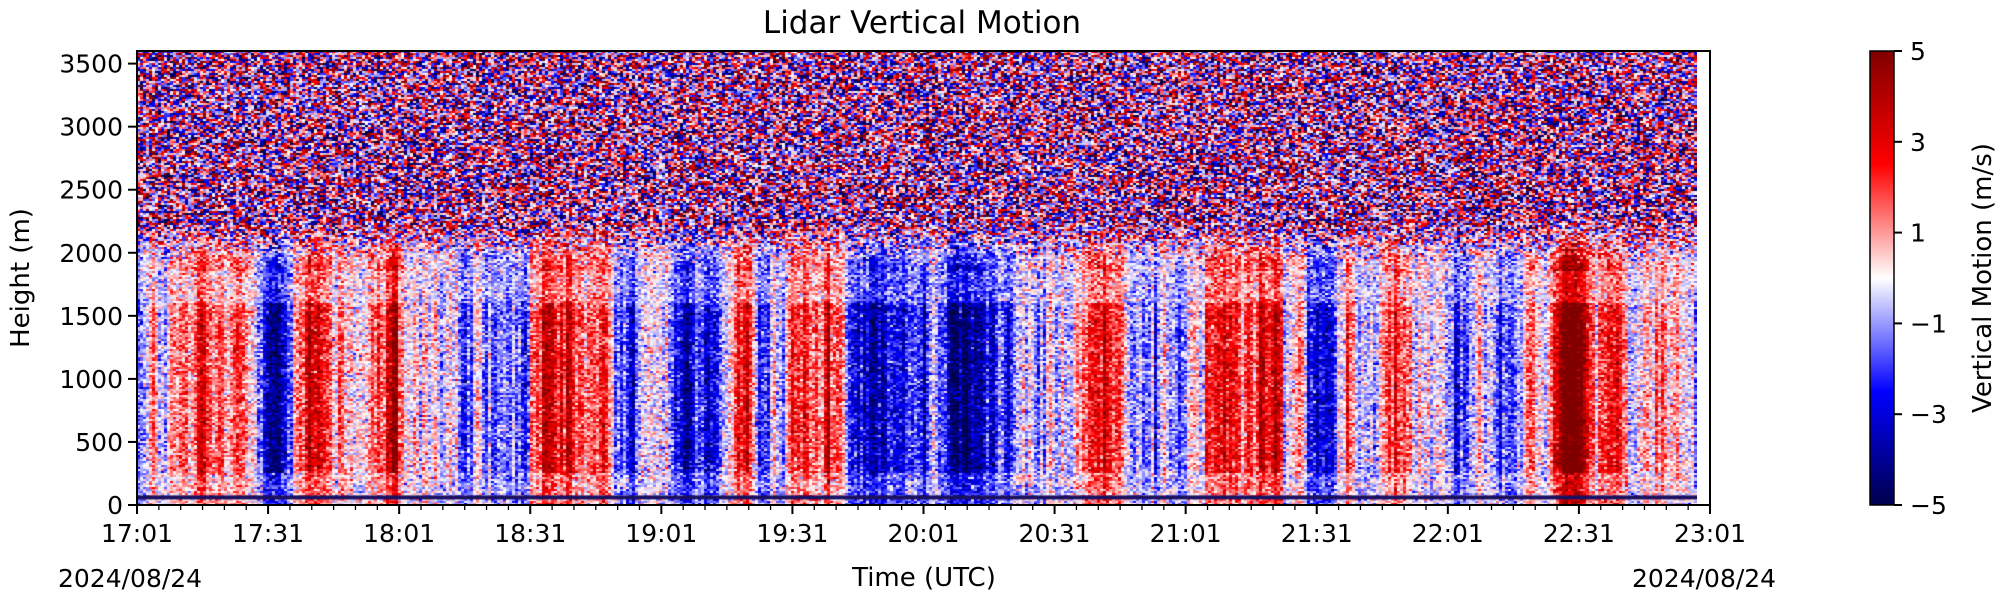  Describe the element at coordinates (130, 578) in the screenshot. I see `x-start-date: 2024/08/24` at that location.